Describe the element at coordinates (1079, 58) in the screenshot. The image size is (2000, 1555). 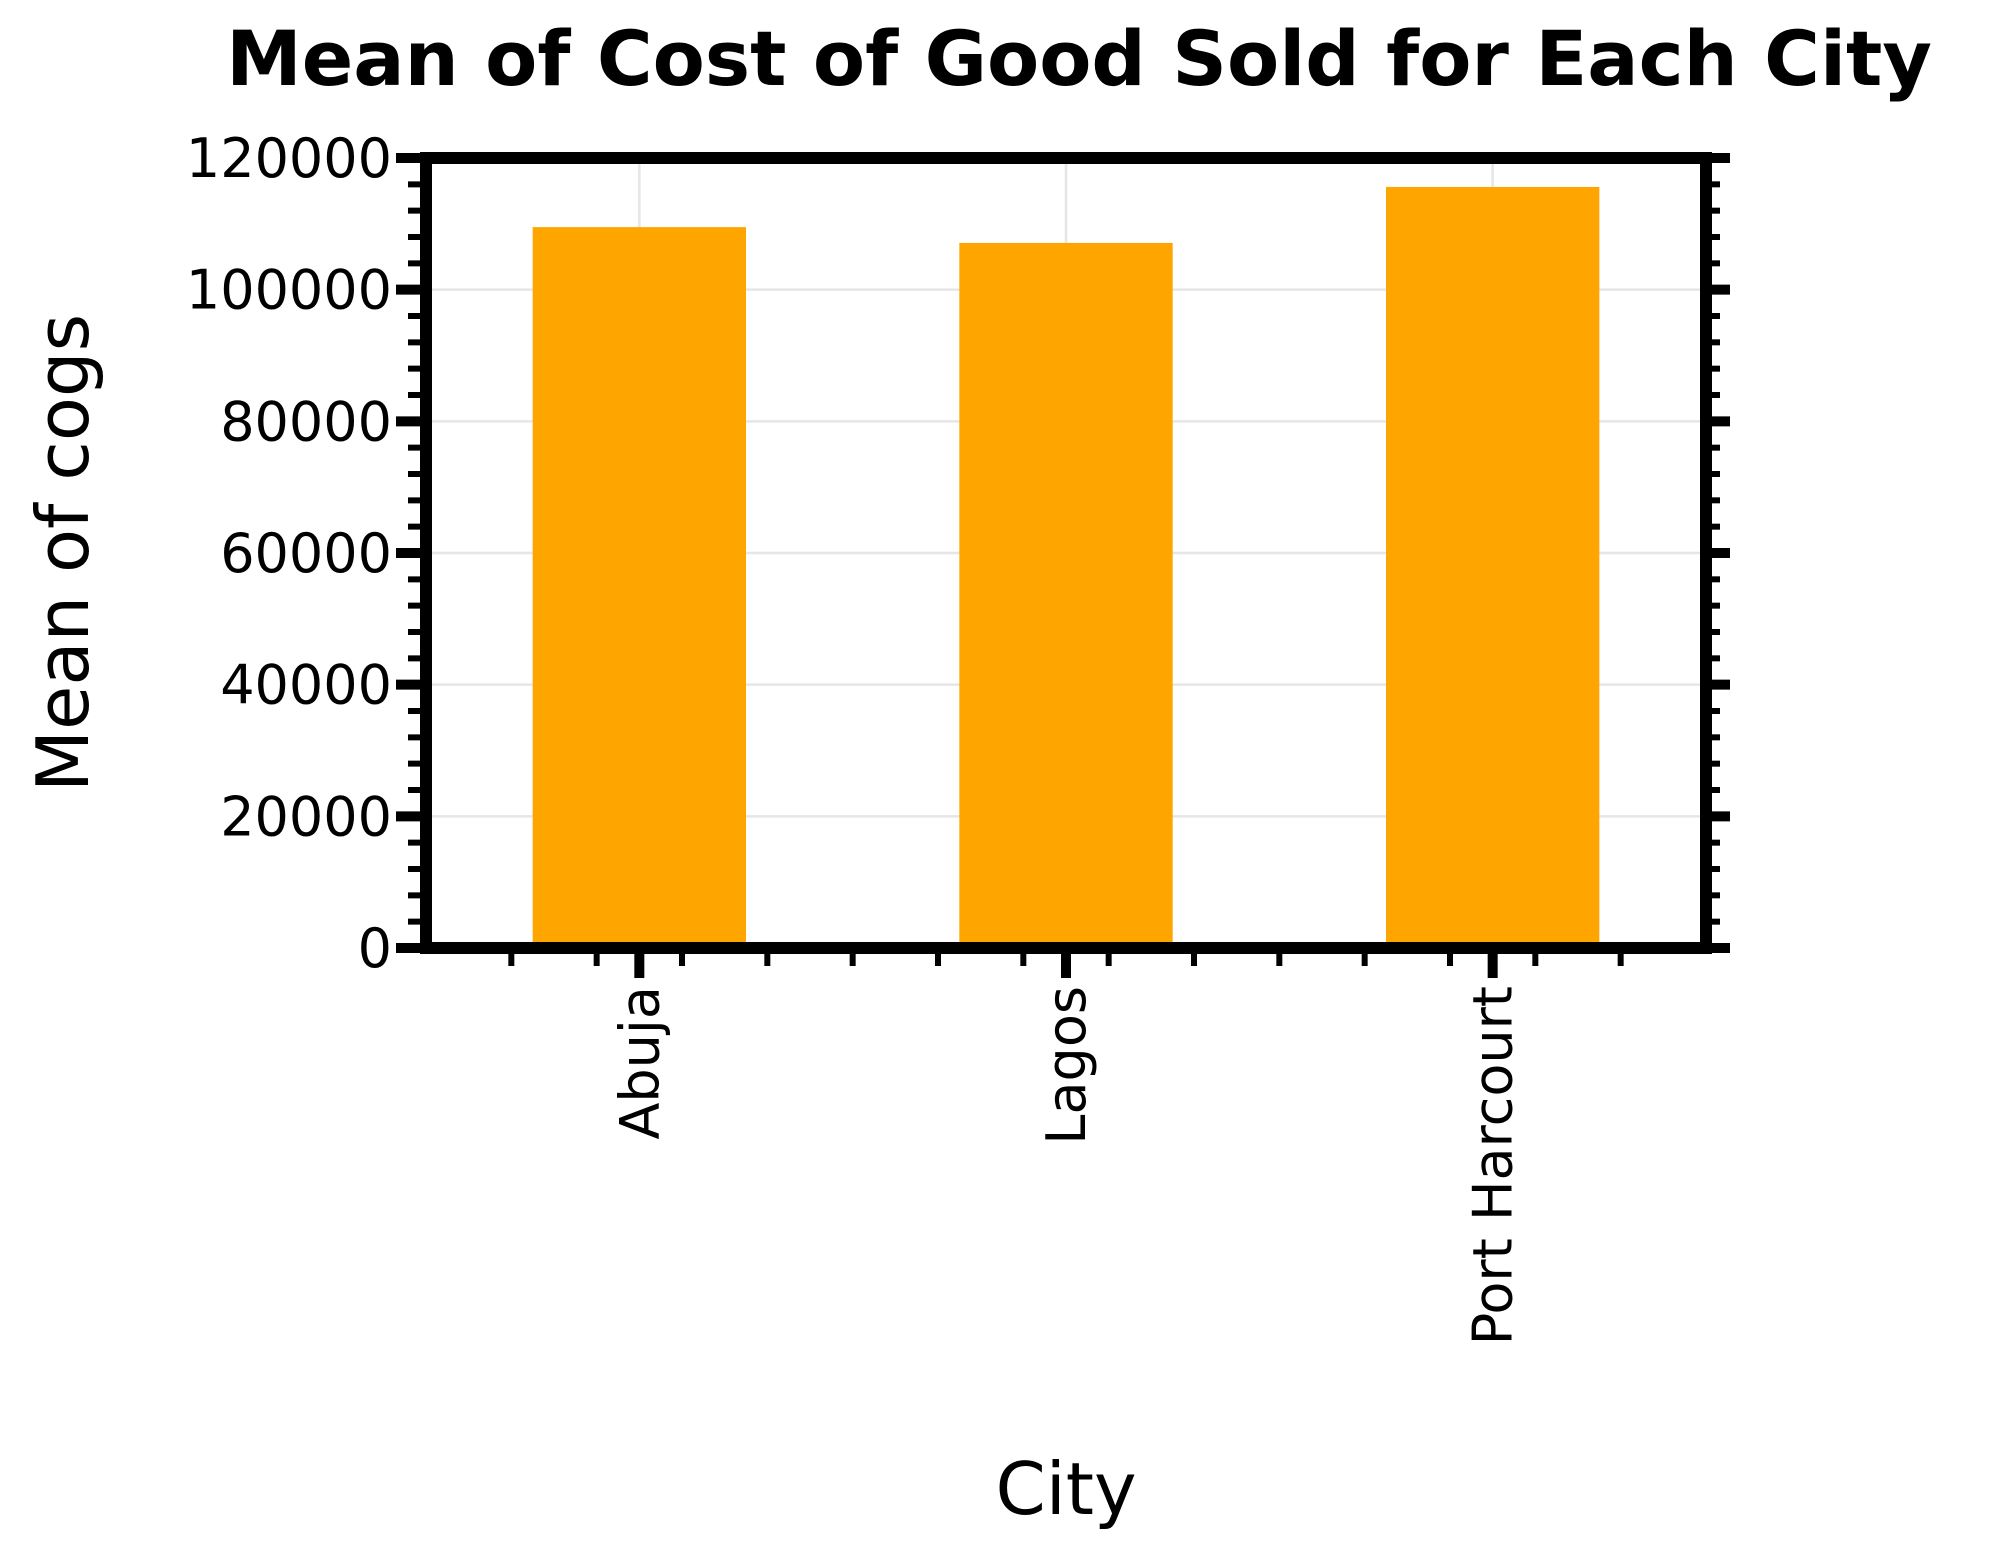
I see `chart-title: Mean of Cost of Good Sold for Each City` at that location.